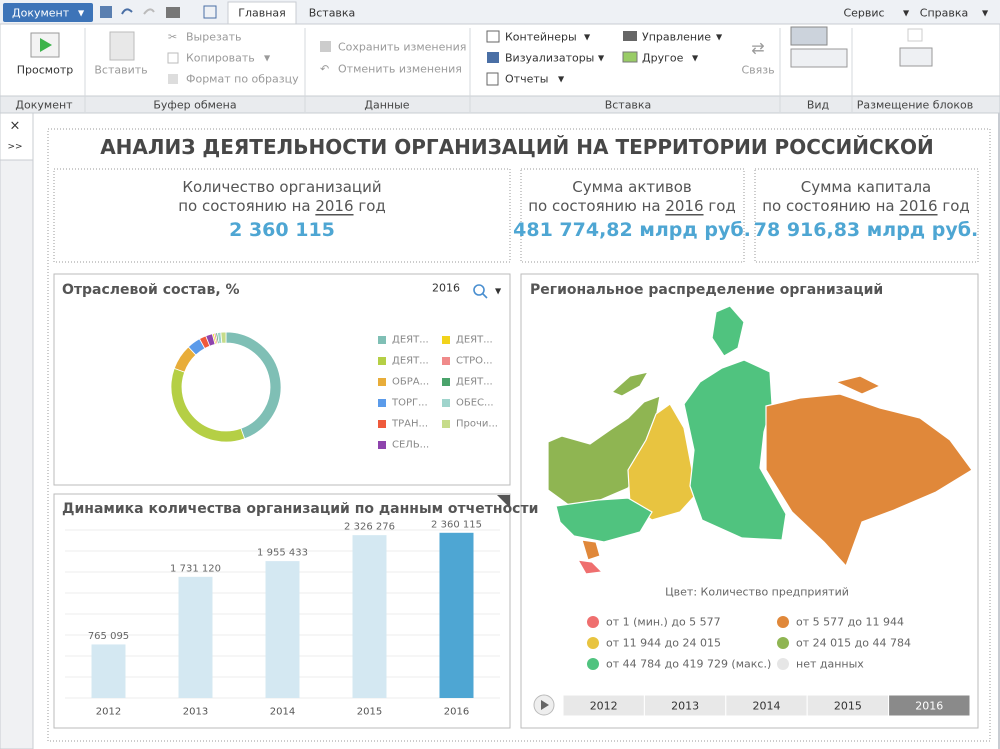  I want to click on timeline-label: 2015, so click(848, 706).